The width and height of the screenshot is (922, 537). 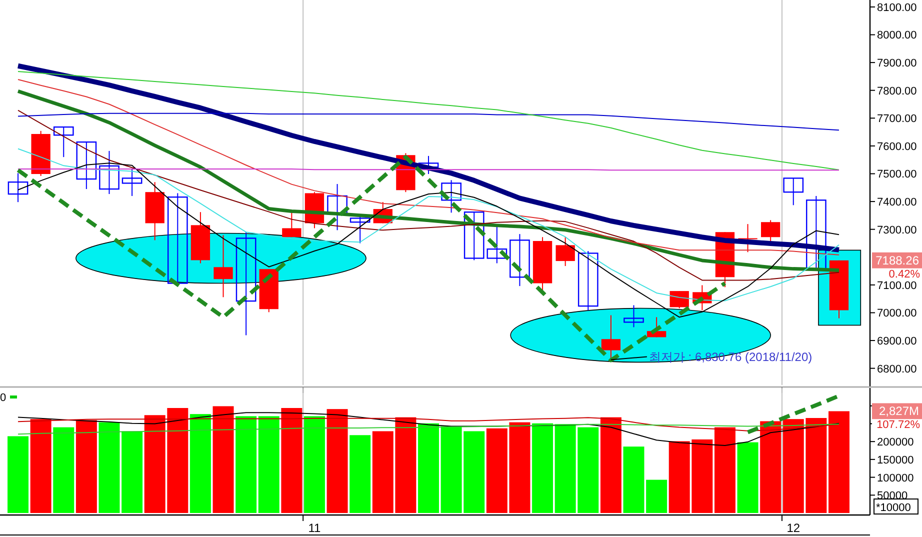 I want to click on y-tick-label: 6900.00, so click(x=897, y=342).